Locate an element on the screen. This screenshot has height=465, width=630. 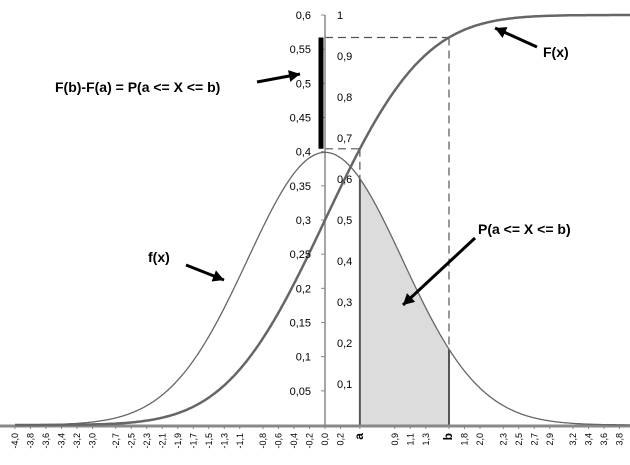
x-tick-label: 2,3 is located at coordinates (503, 439).